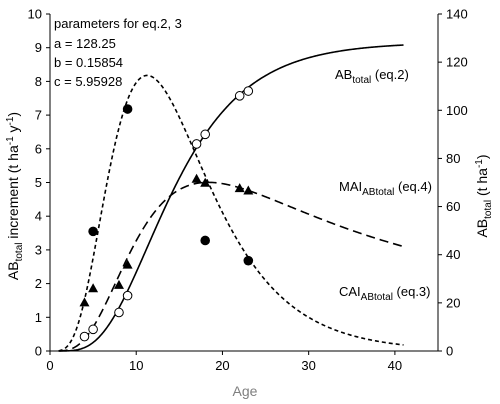 The width and height of the screenshot is (500, 404). What do you see at coordinates (38, 317) in the screenshot?
I see `y-left-tick-label: 1` at bounding box center [38, 317].